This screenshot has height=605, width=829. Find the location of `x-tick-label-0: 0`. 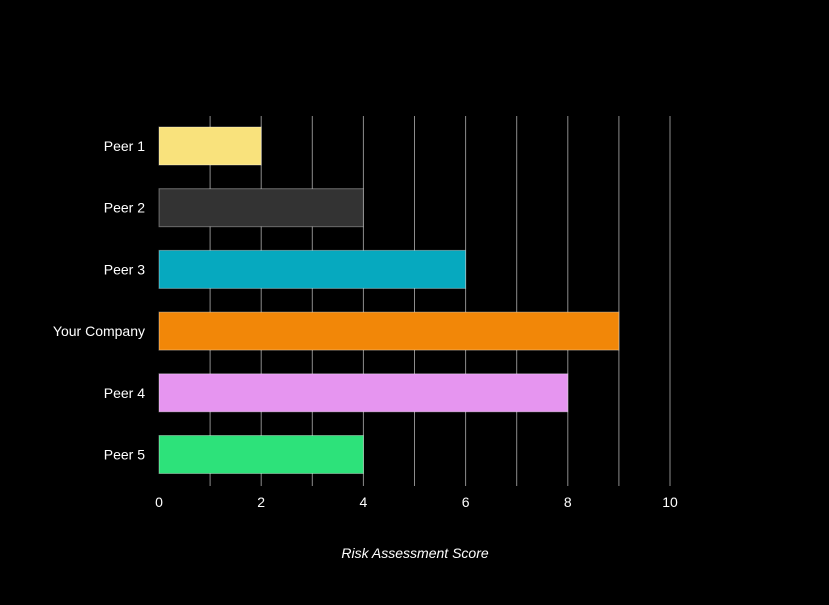

x-tick-label-0: 0 is located at coordinates (159, 502).